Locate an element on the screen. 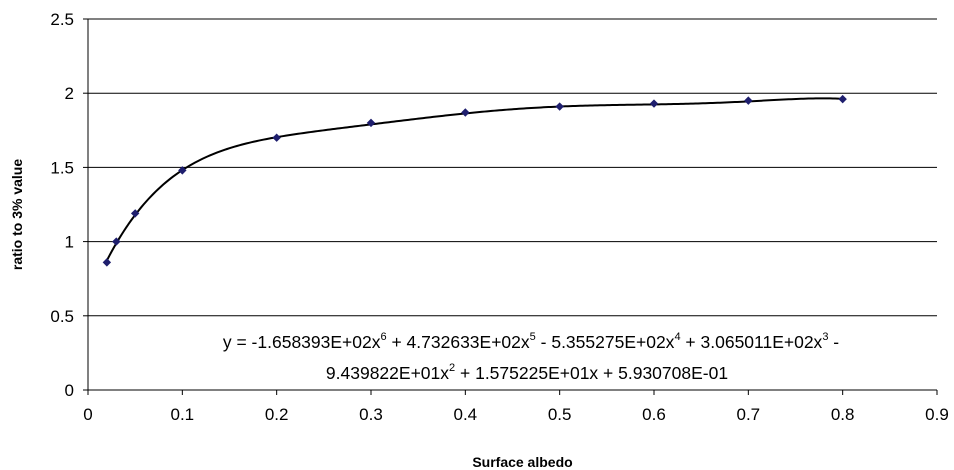 The image size is (954, 470). y-axis-title: ratio to 3% value is located at coordinates (17, 214).